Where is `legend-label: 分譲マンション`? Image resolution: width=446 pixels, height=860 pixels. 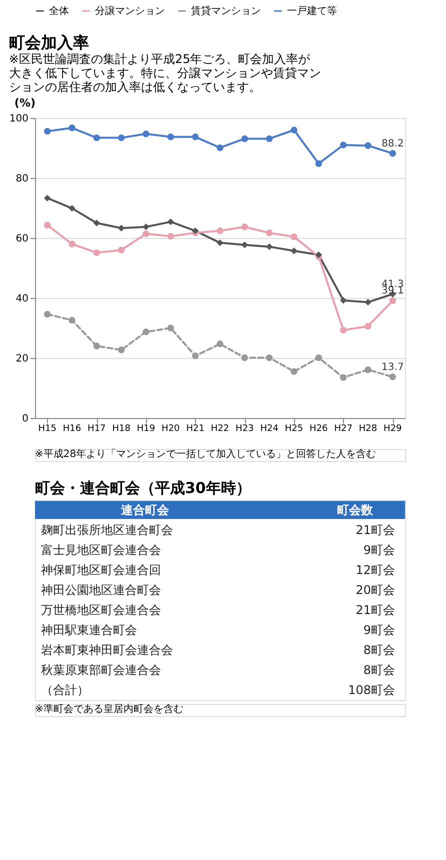 legend-label: 分譲マンション is located at coordinates (130, 11).